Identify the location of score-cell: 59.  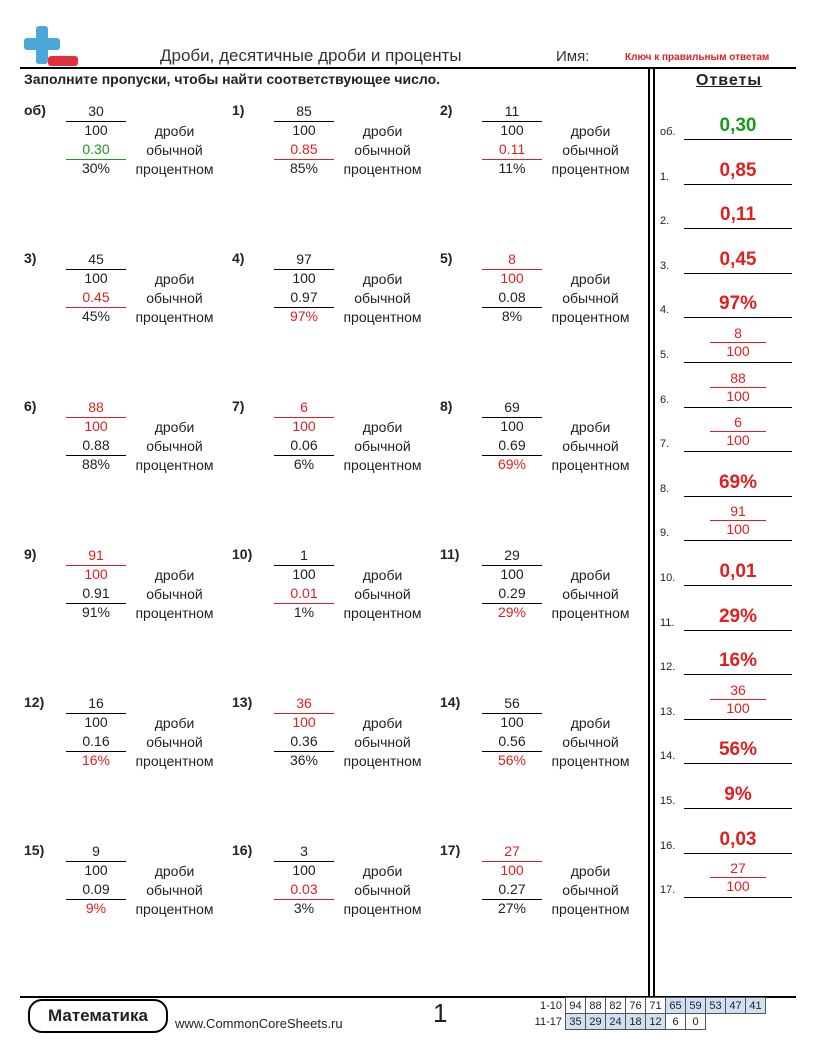
(695, 1005).